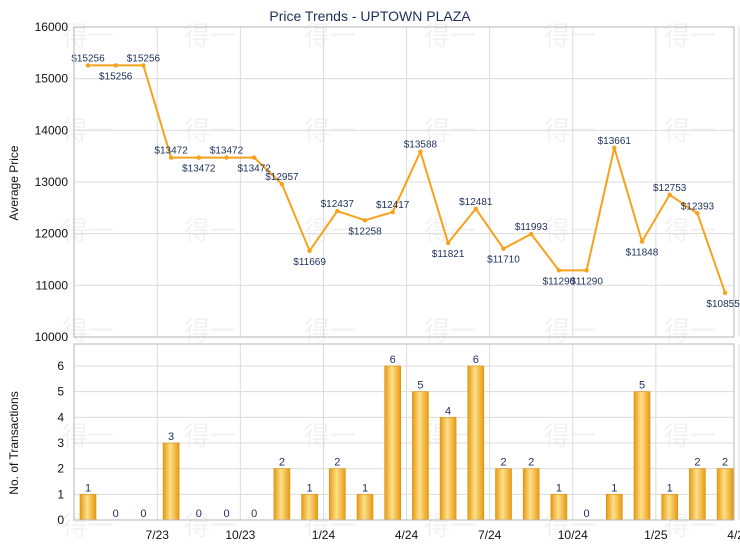  Describe the element at coordinates (282, 177) in the screenshot. I see `price-data-label: $12957` at that location.